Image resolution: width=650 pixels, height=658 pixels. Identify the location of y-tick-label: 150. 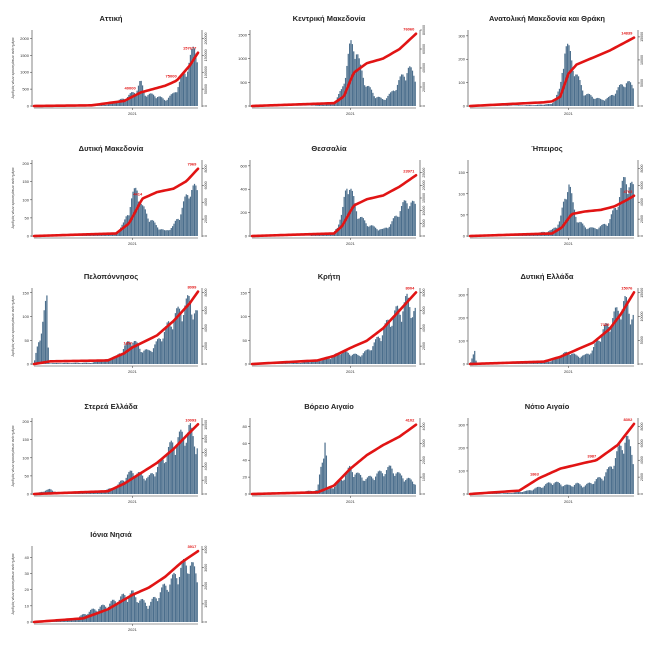
(243, 292).